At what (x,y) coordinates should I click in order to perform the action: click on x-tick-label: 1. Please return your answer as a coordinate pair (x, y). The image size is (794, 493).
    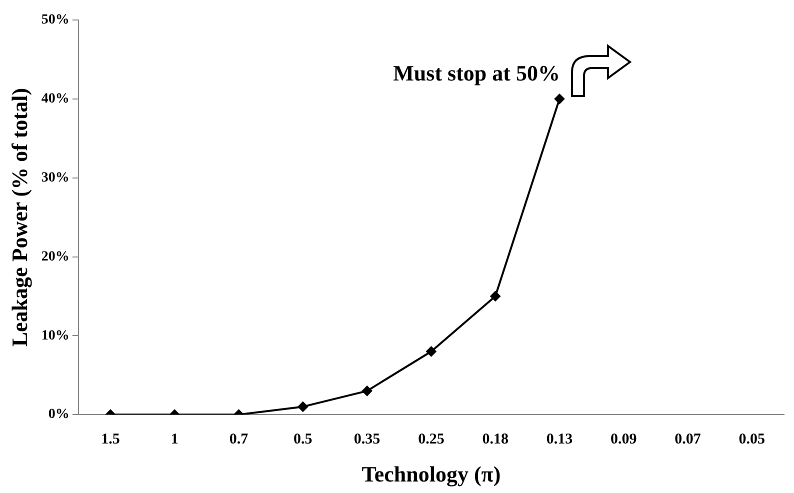
    Looking at the image, I should click on (174, 439).